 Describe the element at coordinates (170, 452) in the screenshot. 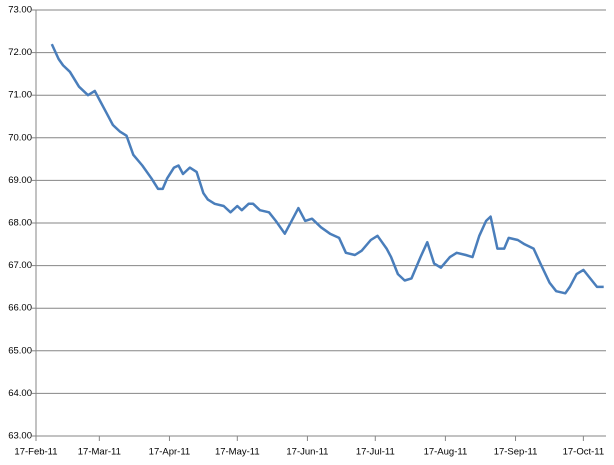

I see `x-tick-label: 17-Apr-11` at that location.